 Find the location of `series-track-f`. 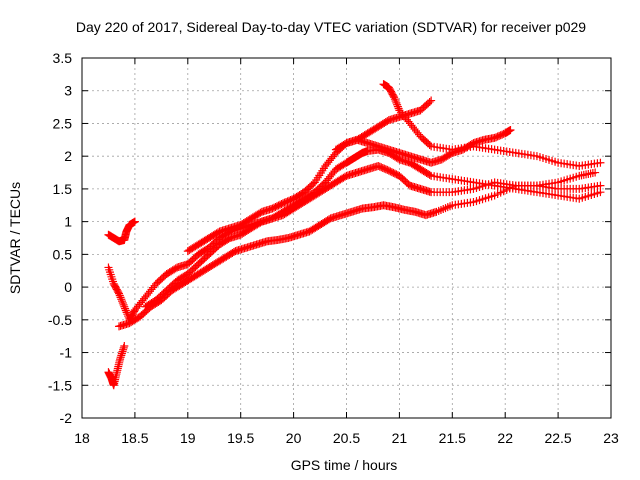

series-track-f is located at coordinates (492, 125).